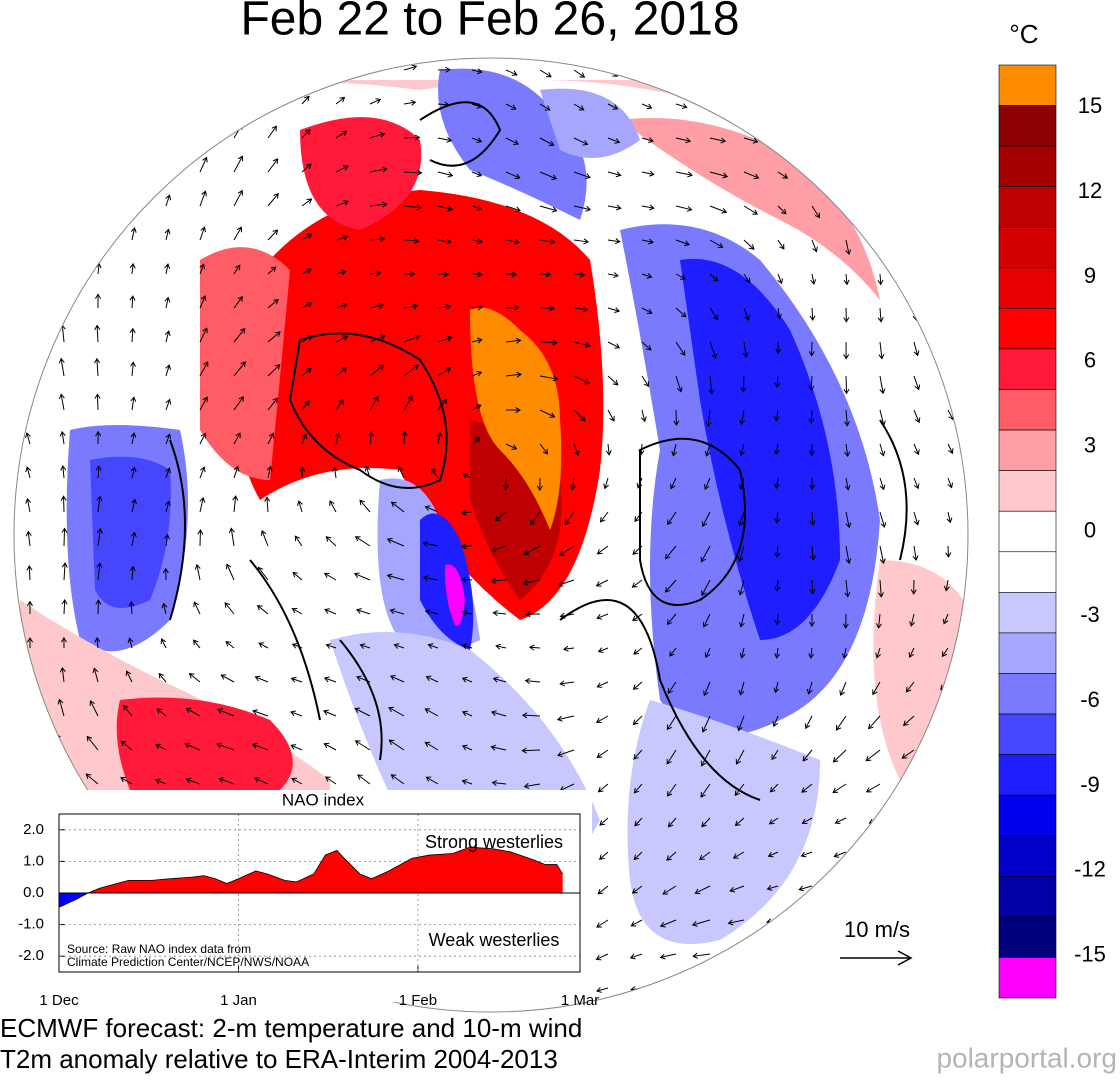 This screenshot has height=1080, width=1120. I want to click on source-note: Source: Raw NAO index data from, so click(159, 949).